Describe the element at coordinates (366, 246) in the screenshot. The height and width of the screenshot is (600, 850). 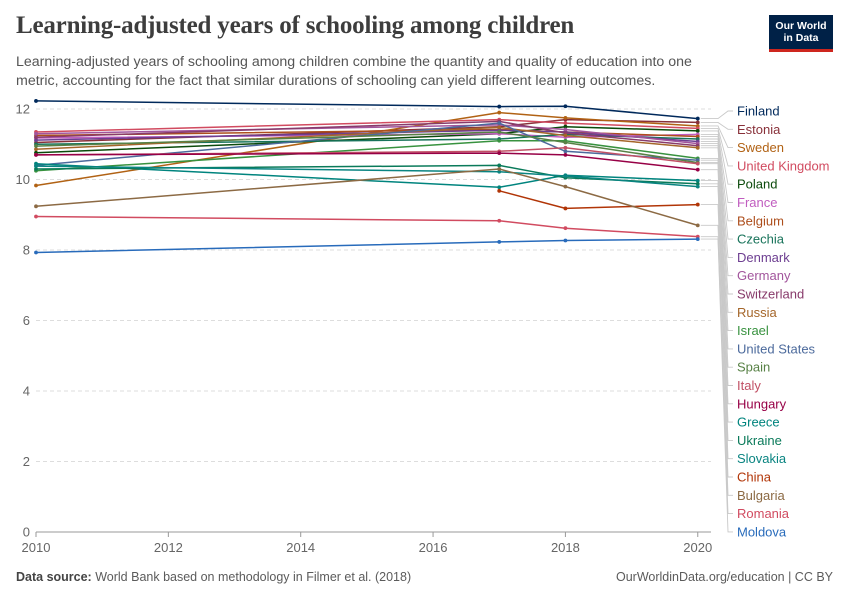
I see `series-line-moldova` at that location.